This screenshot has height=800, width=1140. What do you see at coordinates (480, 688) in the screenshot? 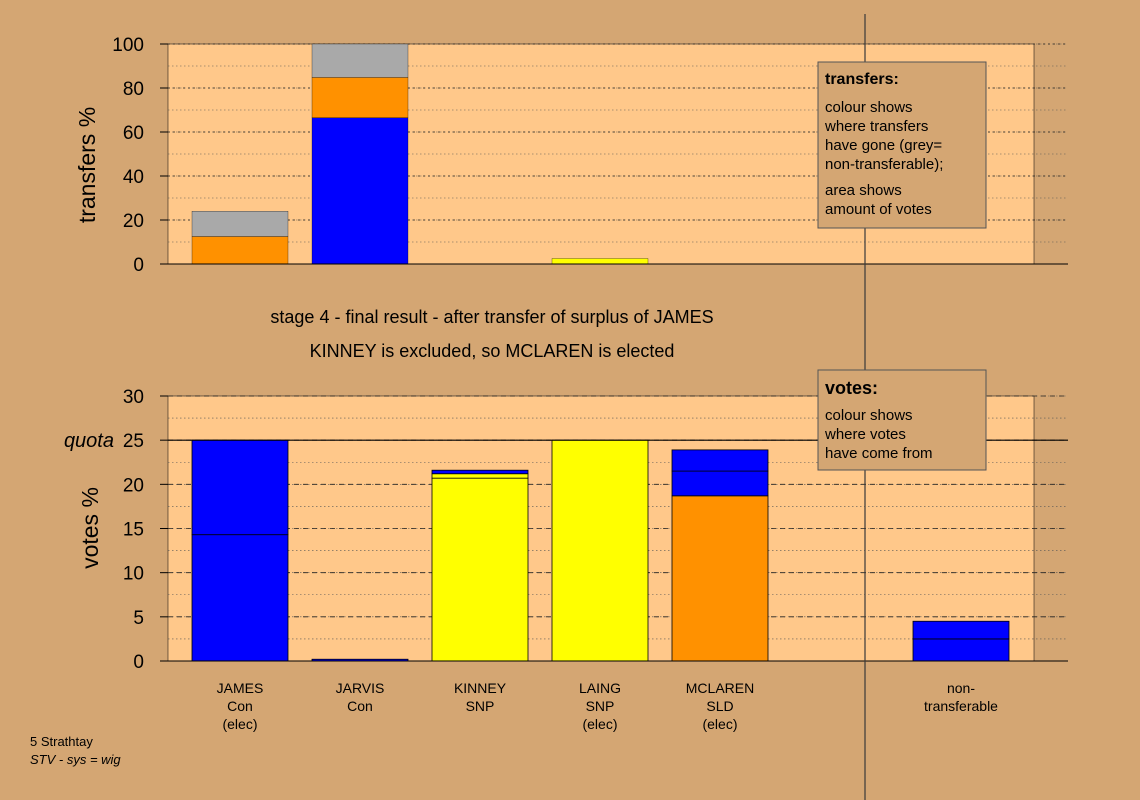
I see `category-label: KINNEY` at bounding box center [480, 688].